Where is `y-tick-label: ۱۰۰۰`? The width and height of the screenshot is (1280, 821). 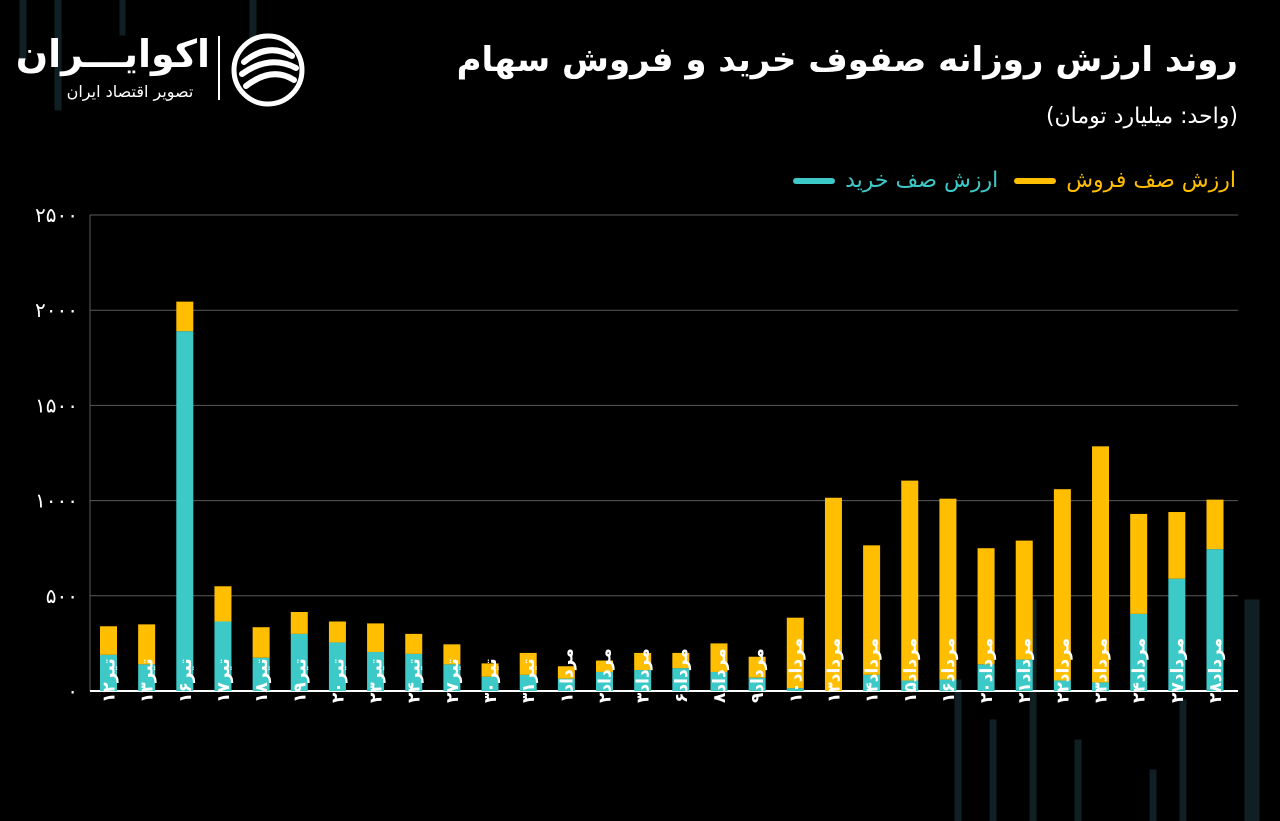
y-tick-label: ۱۰۰۰ is located at coordinates (56, 501).